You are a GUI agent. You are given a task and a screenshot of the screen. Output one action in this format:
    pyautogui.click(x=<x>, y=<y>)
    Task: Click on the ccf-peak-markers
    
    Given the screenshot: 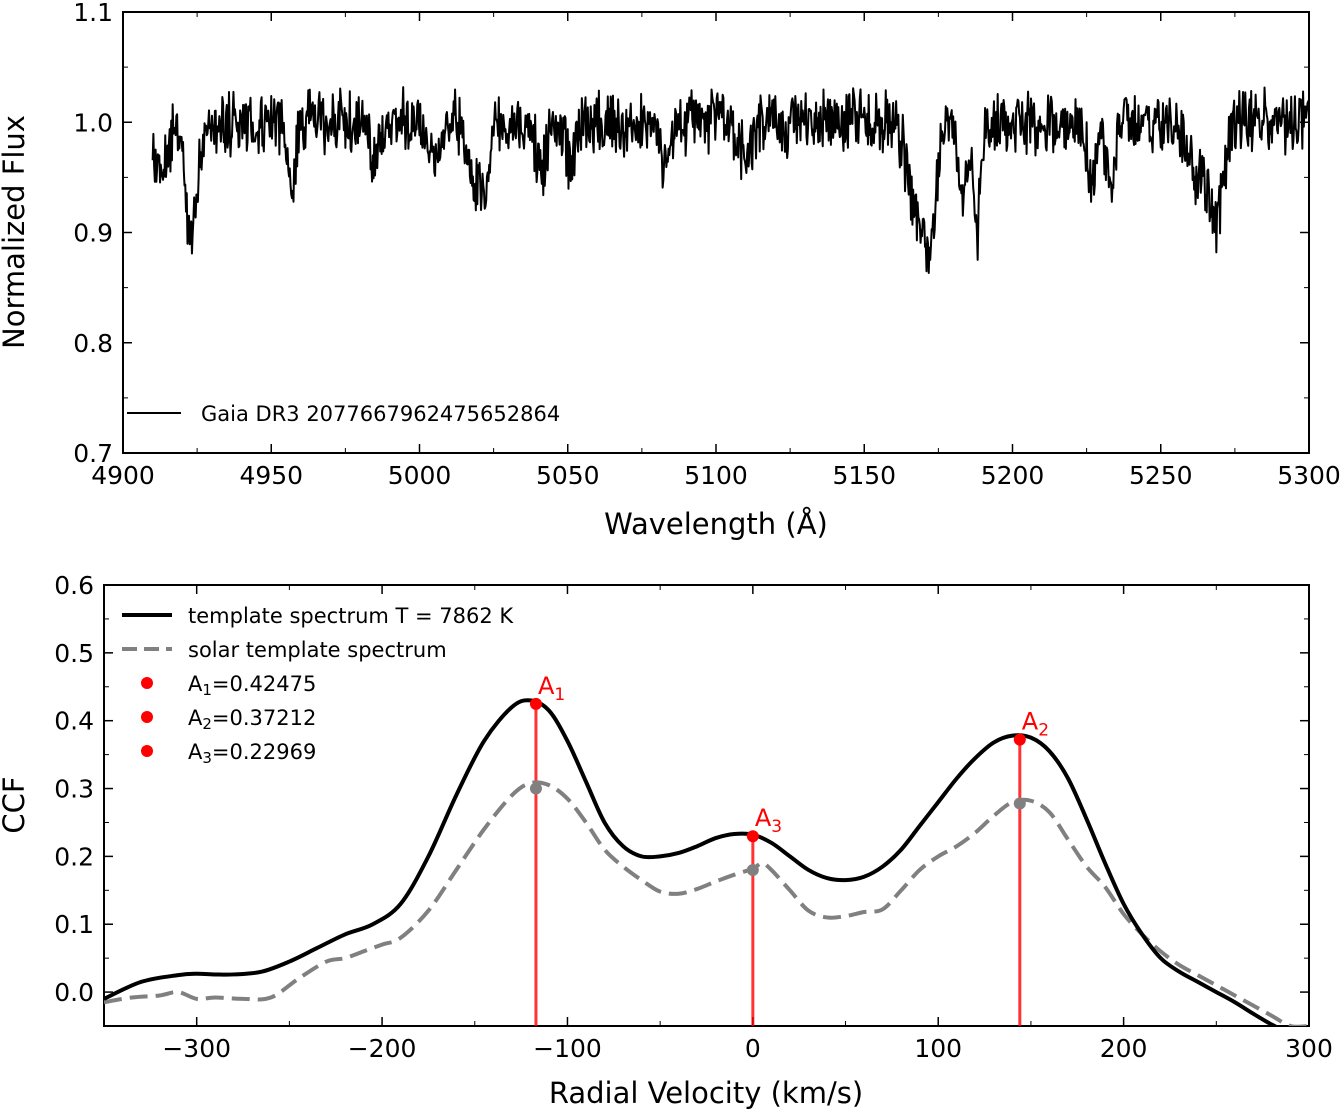 What is the action you would take?
    pyautogui.click(x=777, y=786)
    